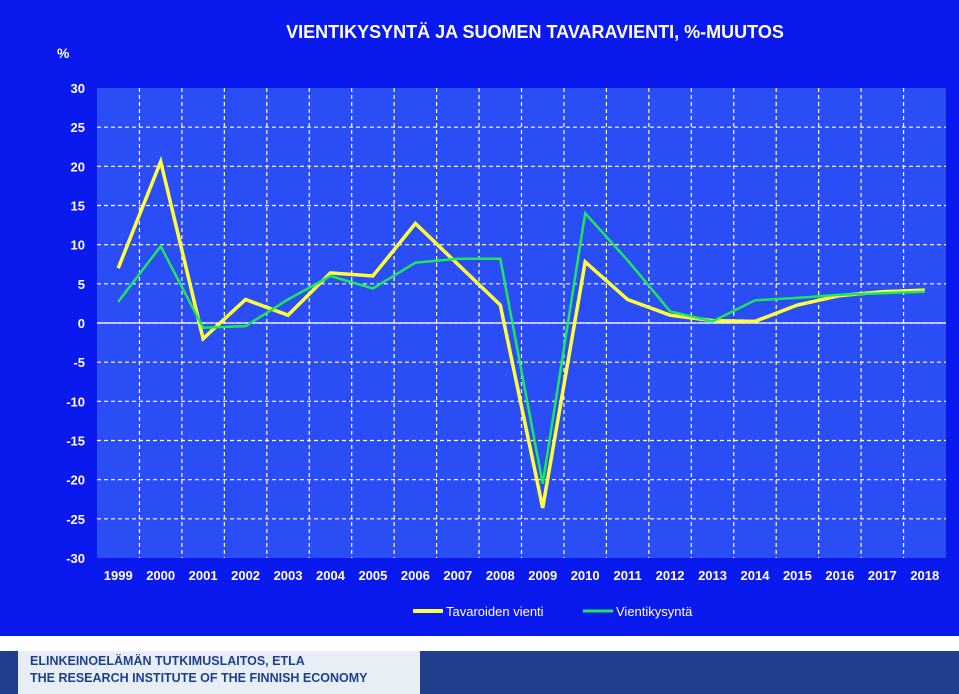  I want to click on y-tick-label: -30, so click(75, 558).